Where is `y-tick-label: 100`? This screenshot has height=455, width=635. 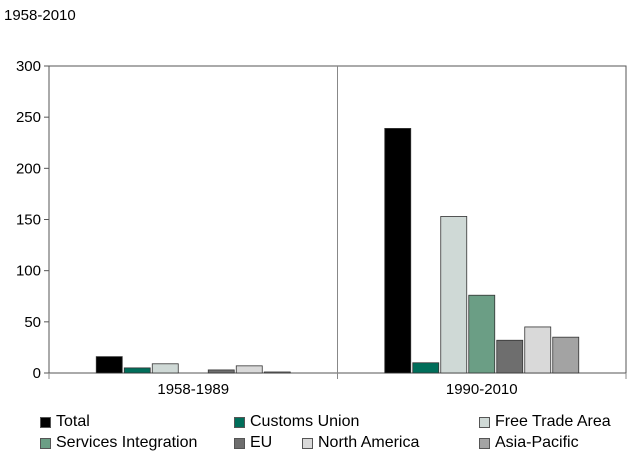
y-tick-label: 100 is located at coordinates (28, 271).